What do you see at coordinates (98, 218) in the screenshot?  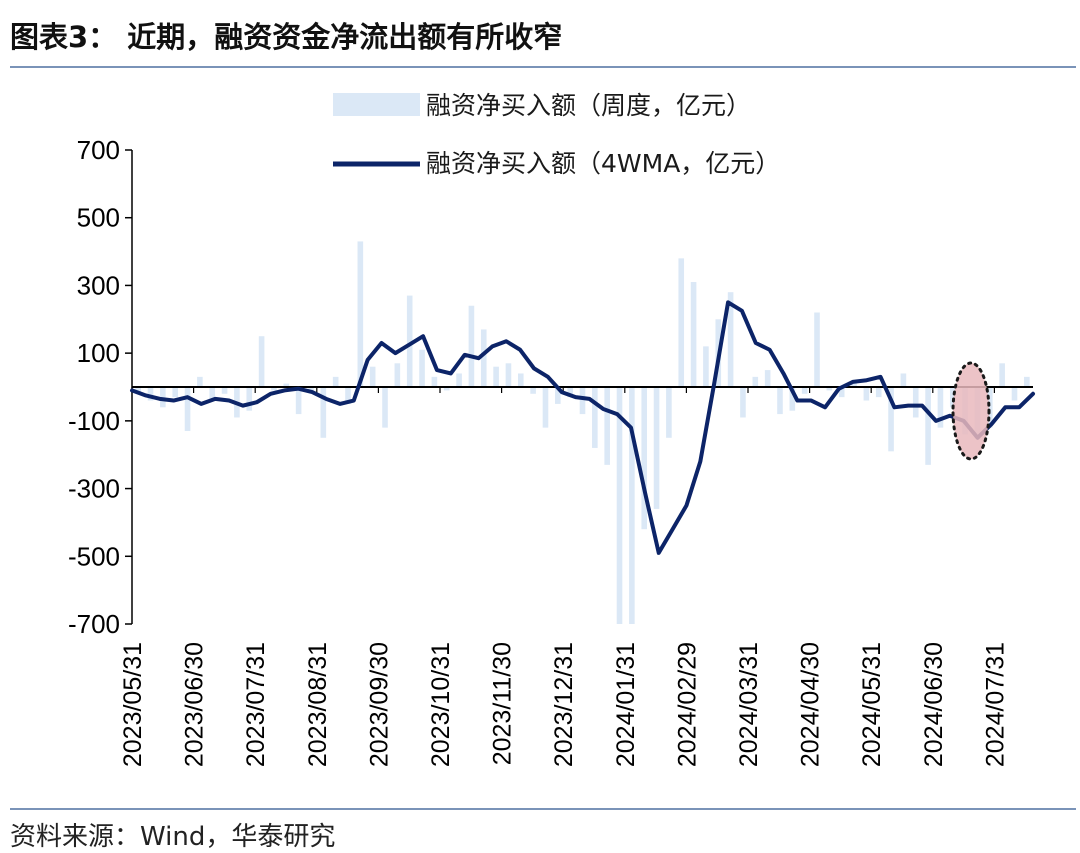 I see `y-tick-label: 500` at bounding box center [98, 218].